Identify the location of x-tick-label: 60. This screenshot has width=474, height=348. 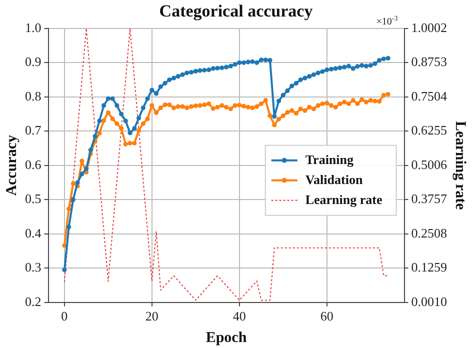
(327, 316).